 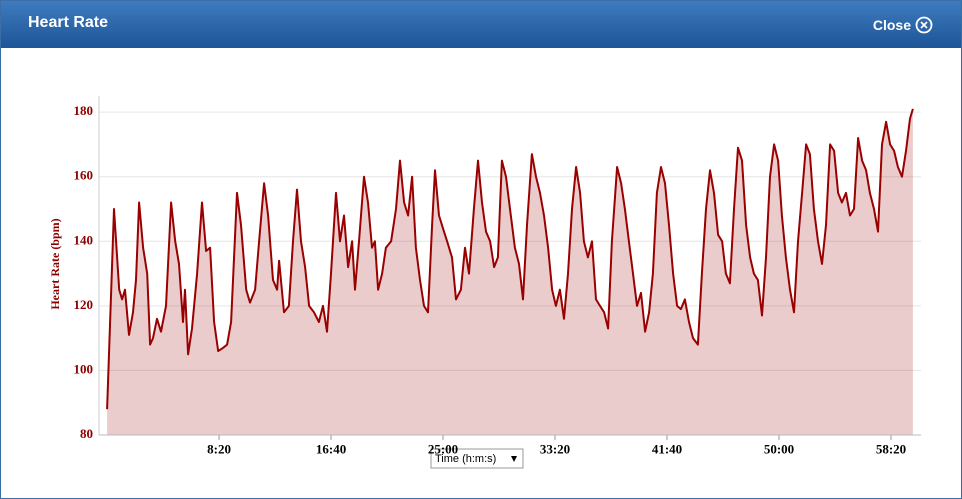 What do you see at coordinates (84, 304) in the screenshot?
I see `y-tick-label: 120` at bounding box center [84, 304].